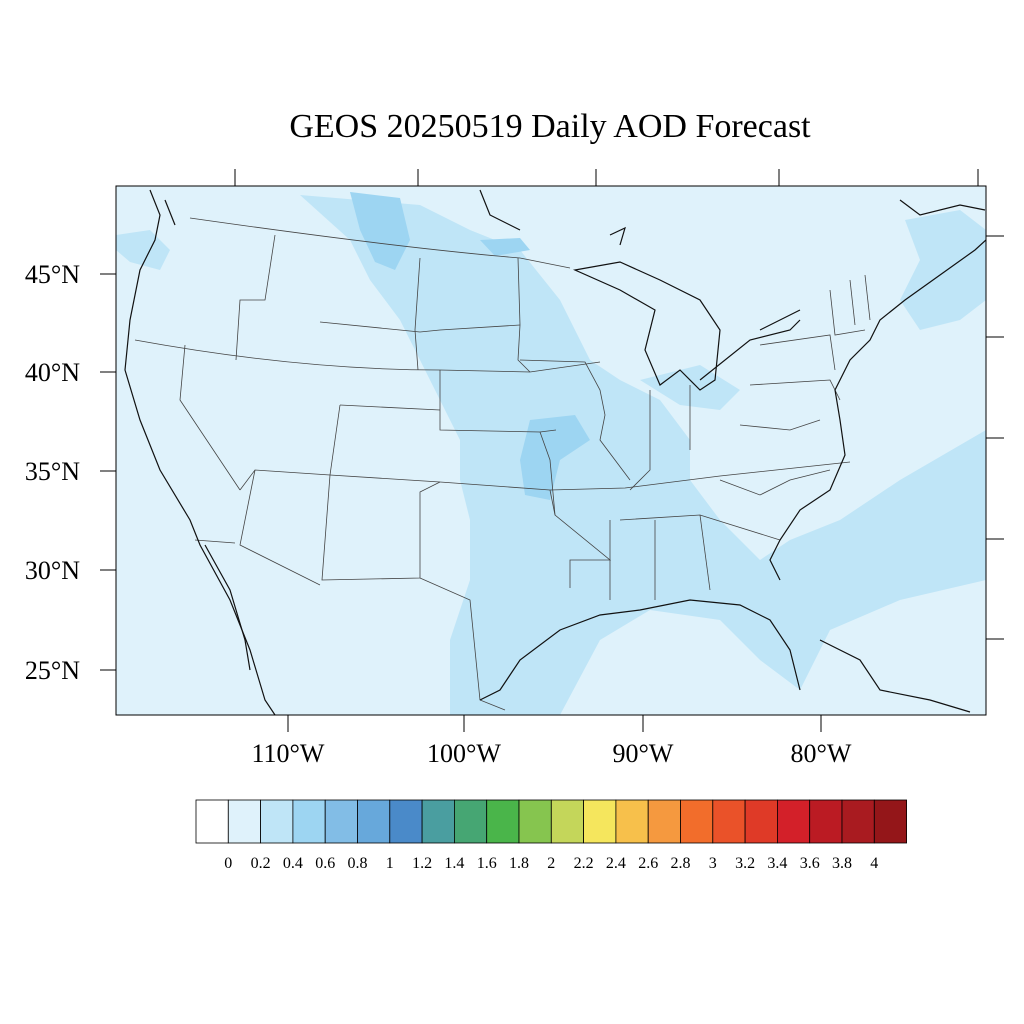 This screenshot has height=1024, width=1024. I want to click on lon-label: 90°W, so click(643, 753).